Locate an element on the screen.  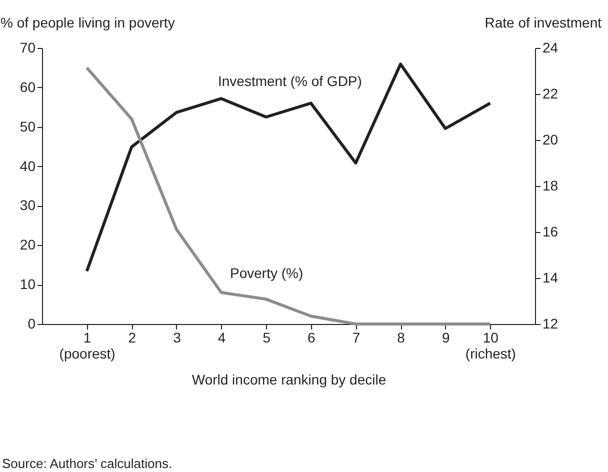
x-axis-title: World income ranking by decile is located at coordinates (289, 380).